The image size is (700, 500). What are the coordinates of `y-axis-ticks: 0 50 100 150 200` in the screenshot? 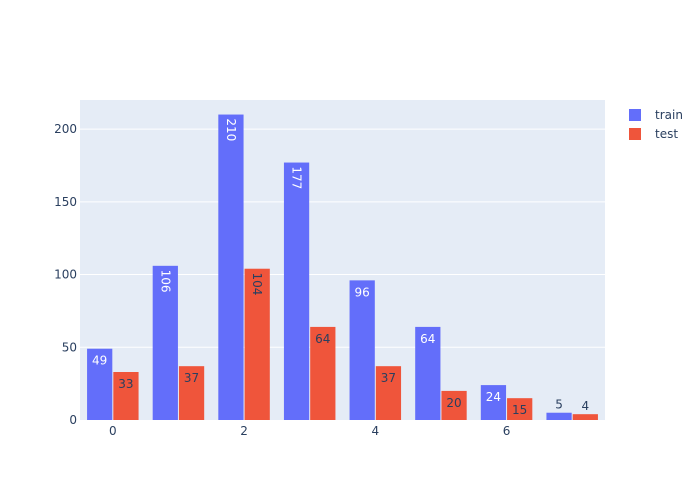 It's located at (65, 274).